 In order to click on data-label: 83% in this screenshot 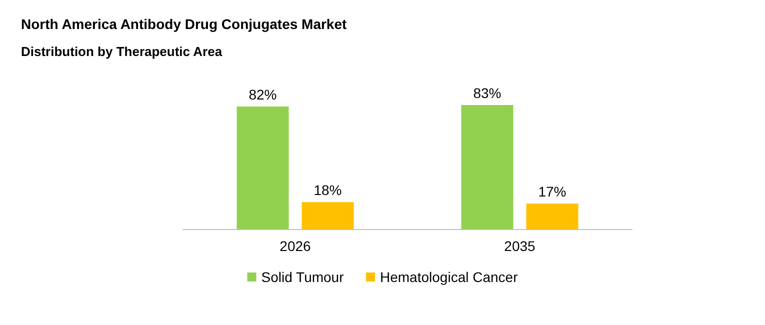, I will do `click(487, 93)`.